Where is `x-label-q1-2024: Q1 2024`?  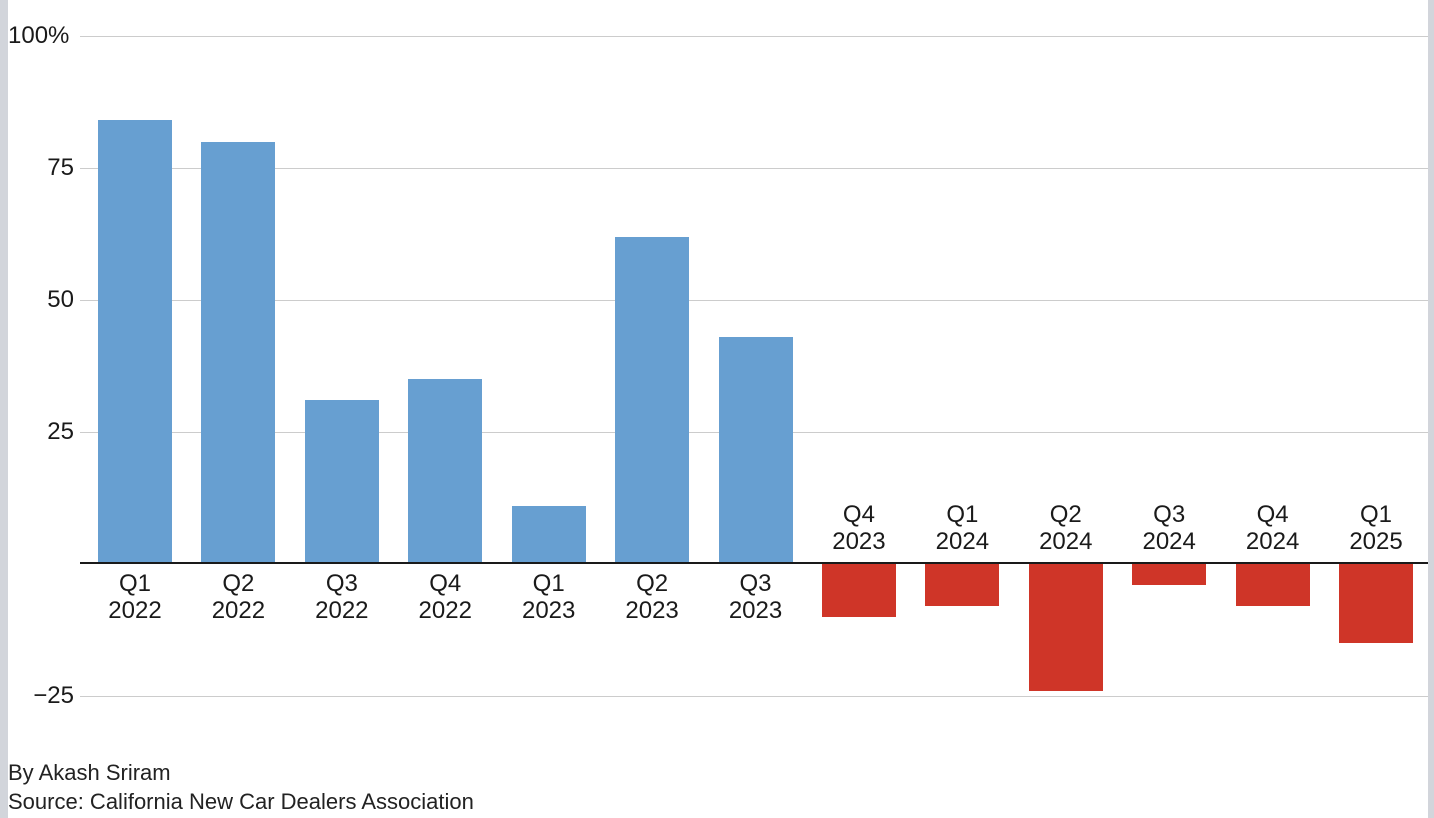
x-label-q1-2024: Q1 2024 is located at coordinates (962, 528).